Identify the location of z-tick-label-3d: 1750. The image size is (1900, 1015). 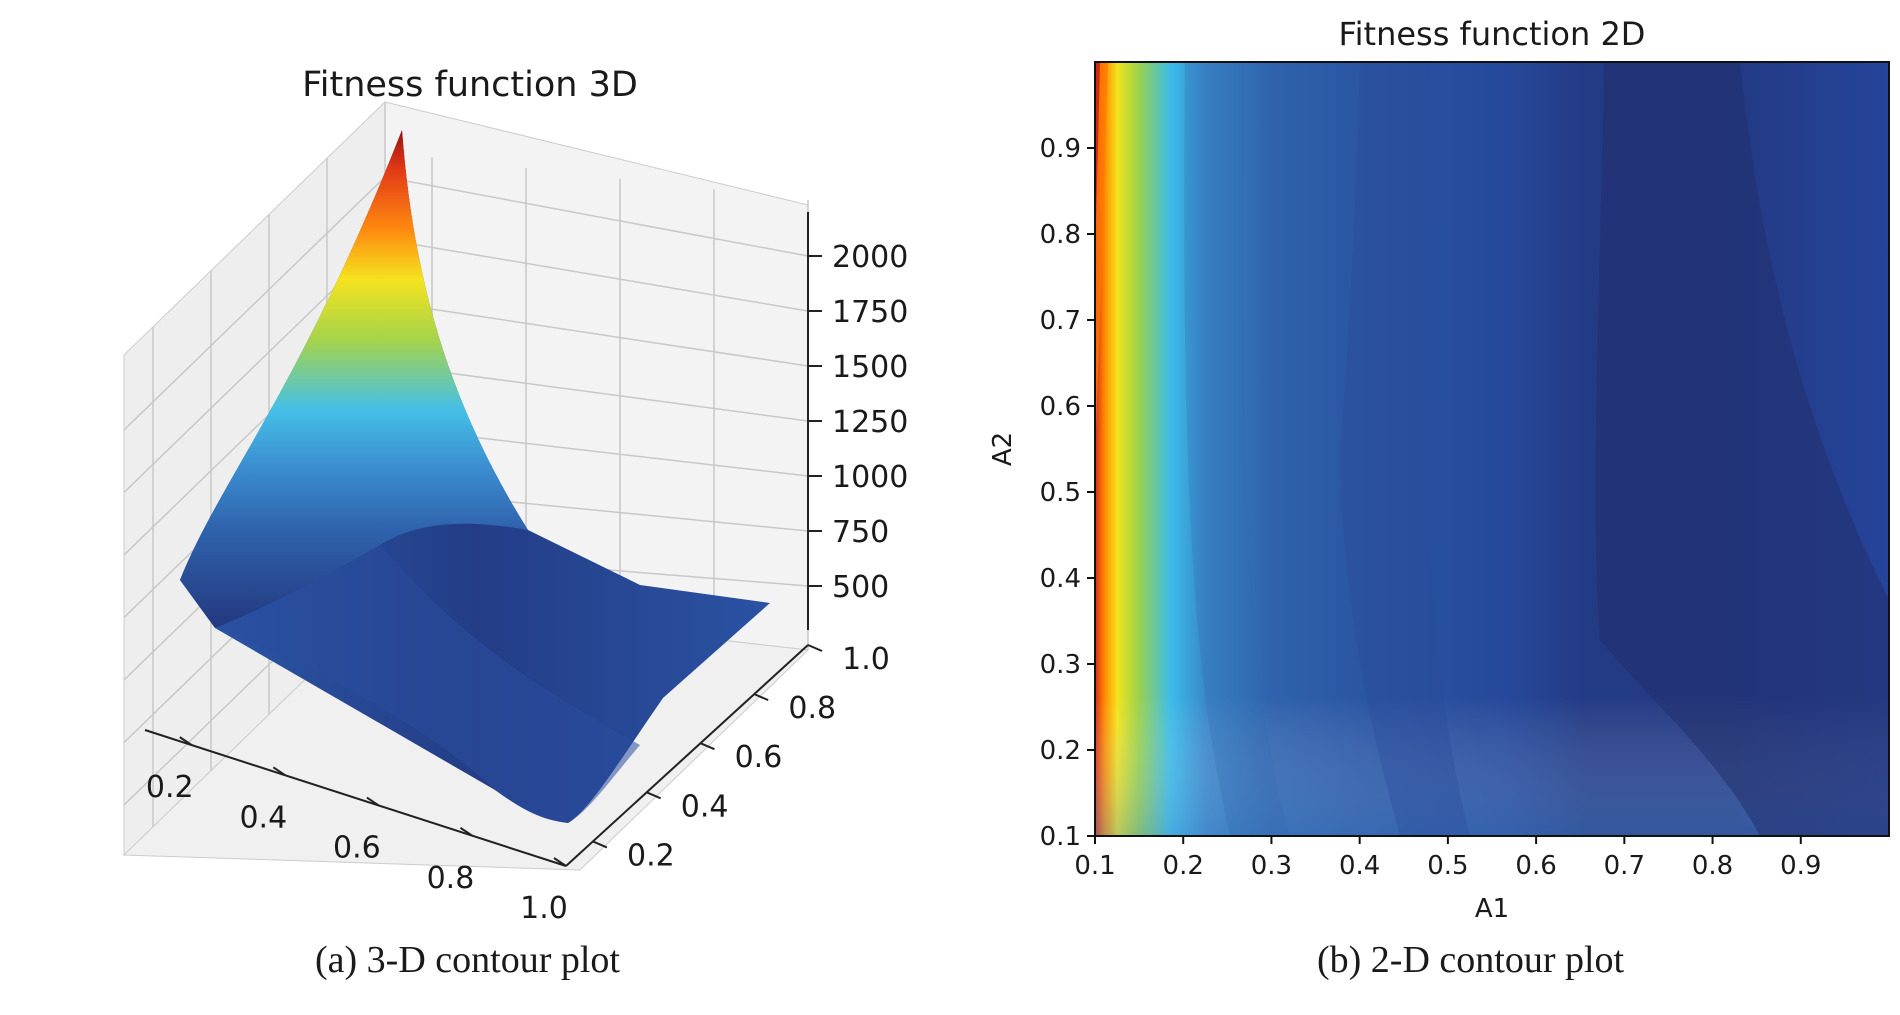
(870, 312).